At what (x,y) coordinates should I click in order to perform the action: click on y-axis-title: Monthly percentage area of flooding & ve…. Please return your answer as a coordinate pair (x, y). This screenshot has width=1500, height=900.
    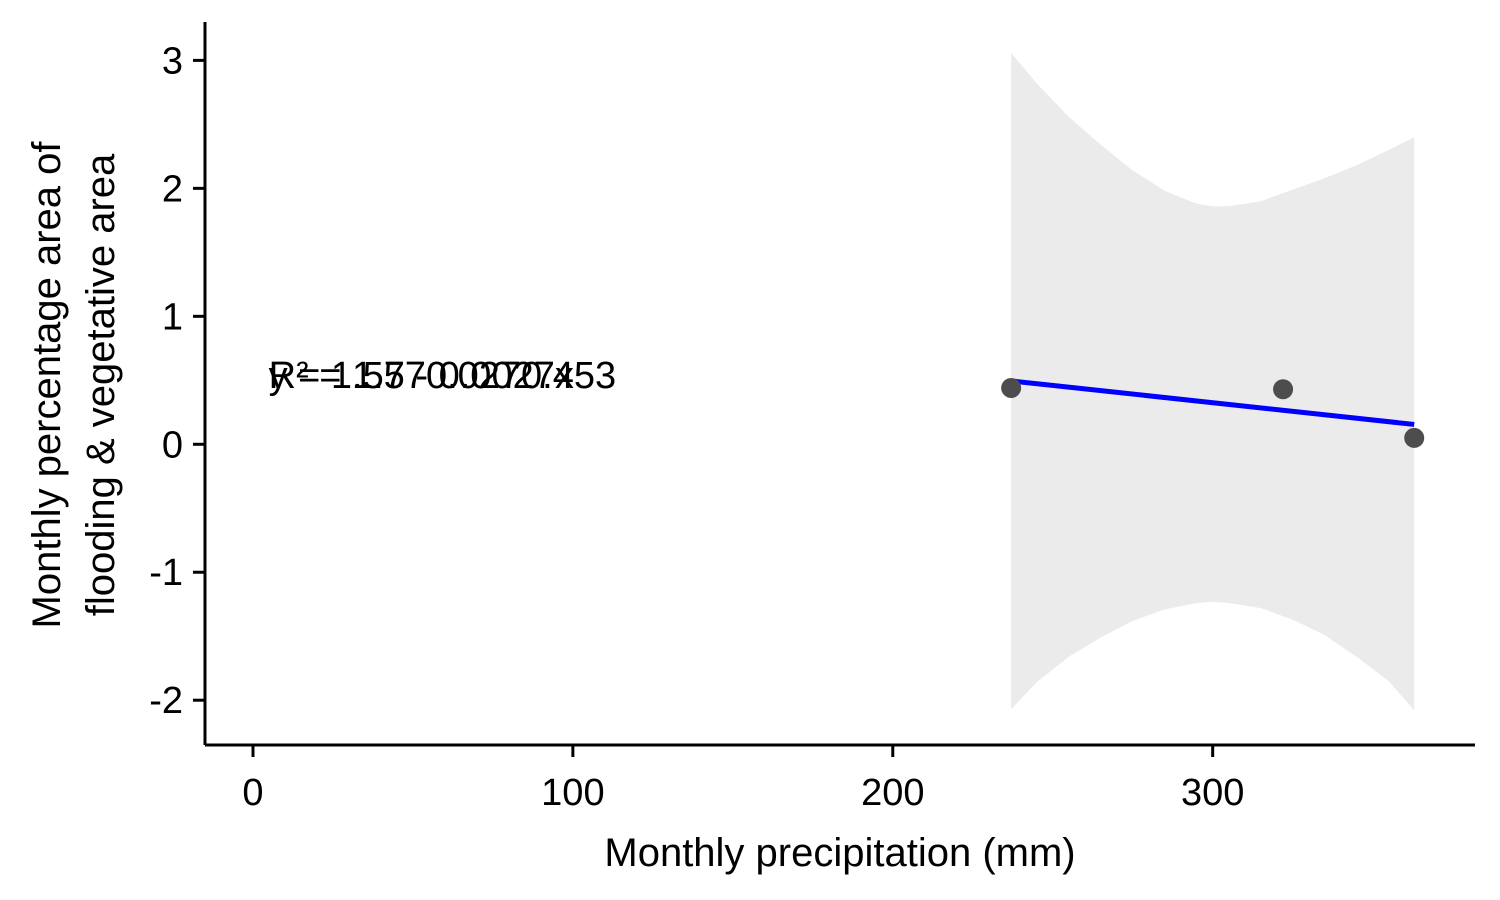
    Looking at the image, I should click on (74, 385).